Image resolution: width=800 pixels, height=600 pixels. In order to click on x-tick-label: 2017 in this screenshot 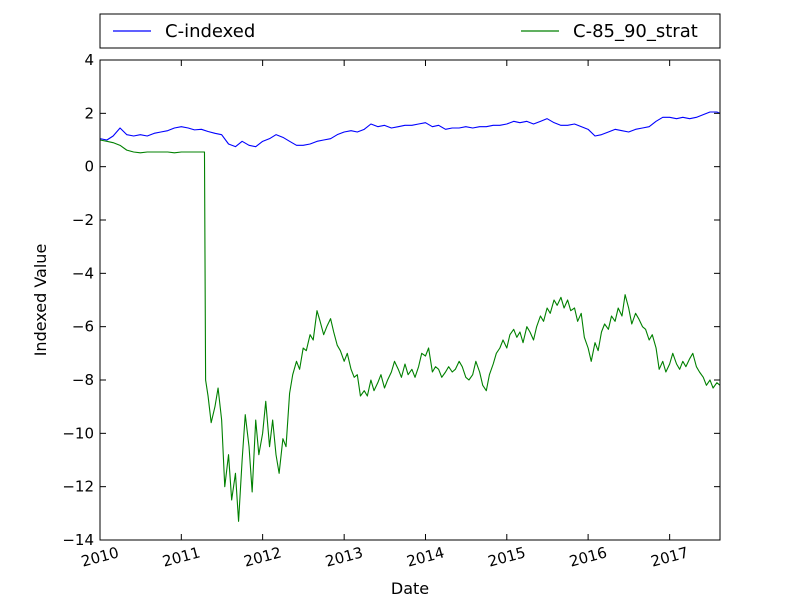, I will do `click(670, 556)`.